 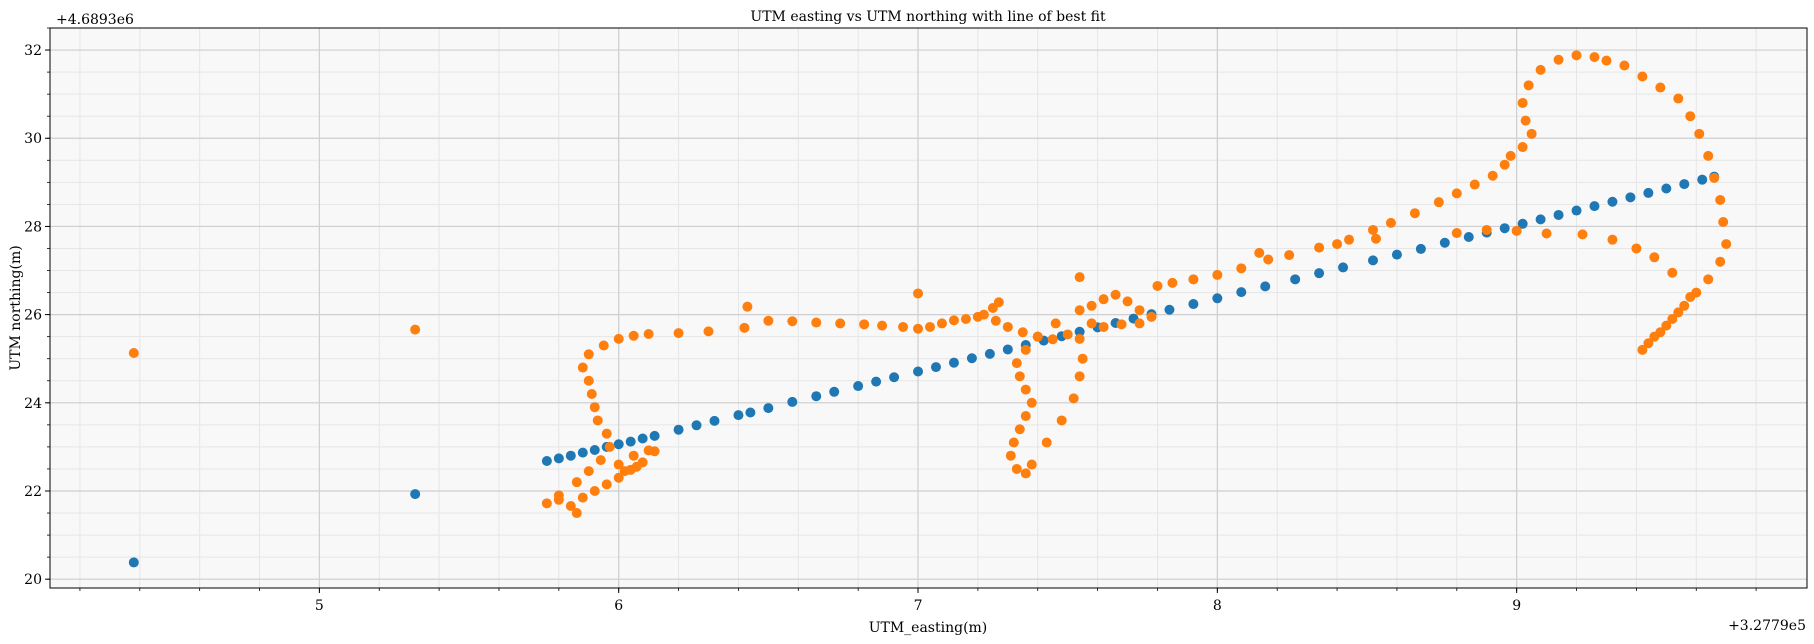 What do you see at coordinates (33, 404) in the screenshot?
I see `y-tick-label: 24` at bounding box center [33, 404].